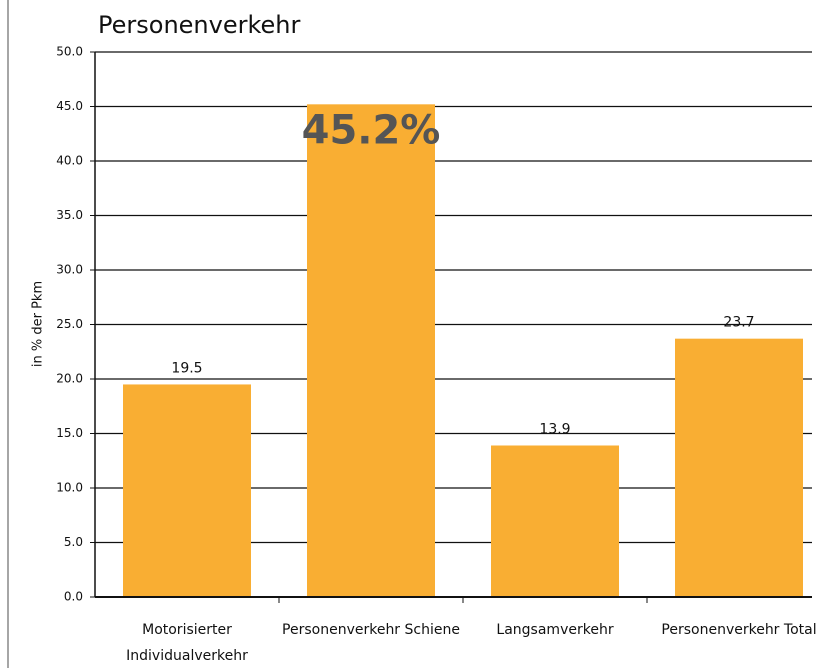 The width and height of the screenshot is (818, 668). I want to click on chart-title: Personenverkehr, so click(199, 25).